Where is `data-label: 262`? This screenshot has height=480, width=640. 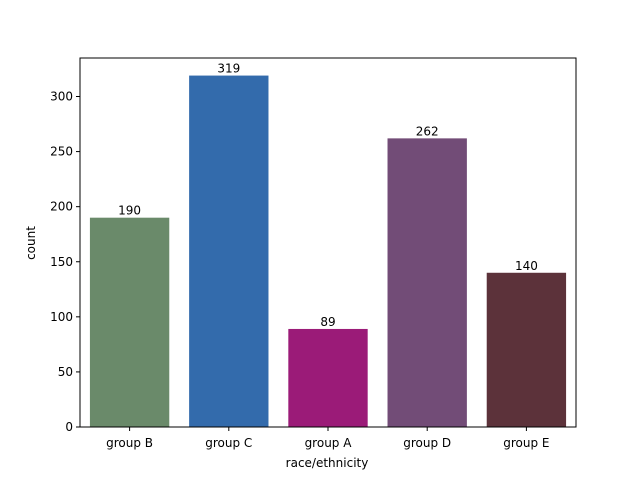 data-label: 262 is located at coordinates (427, 131).